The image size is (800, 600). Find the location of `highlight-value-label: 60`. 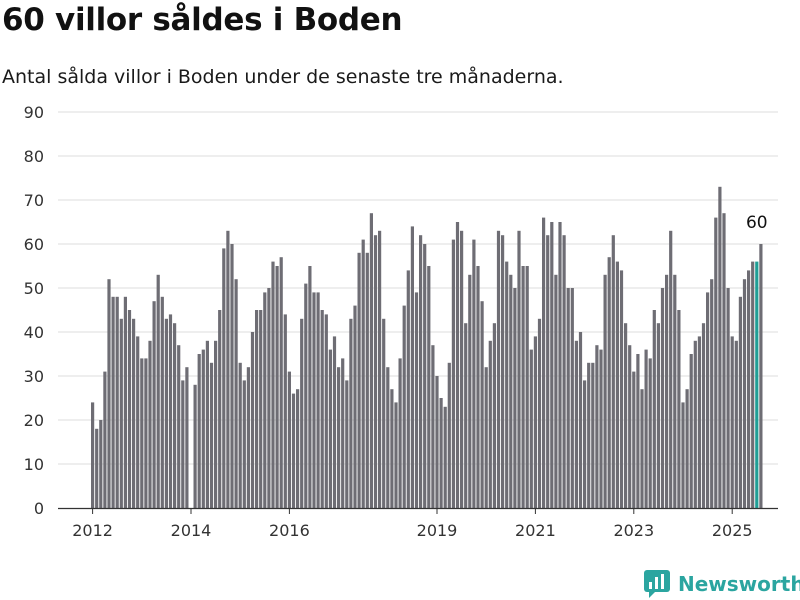

highlight-value-label: 60 is located at coordinates (757, 223).